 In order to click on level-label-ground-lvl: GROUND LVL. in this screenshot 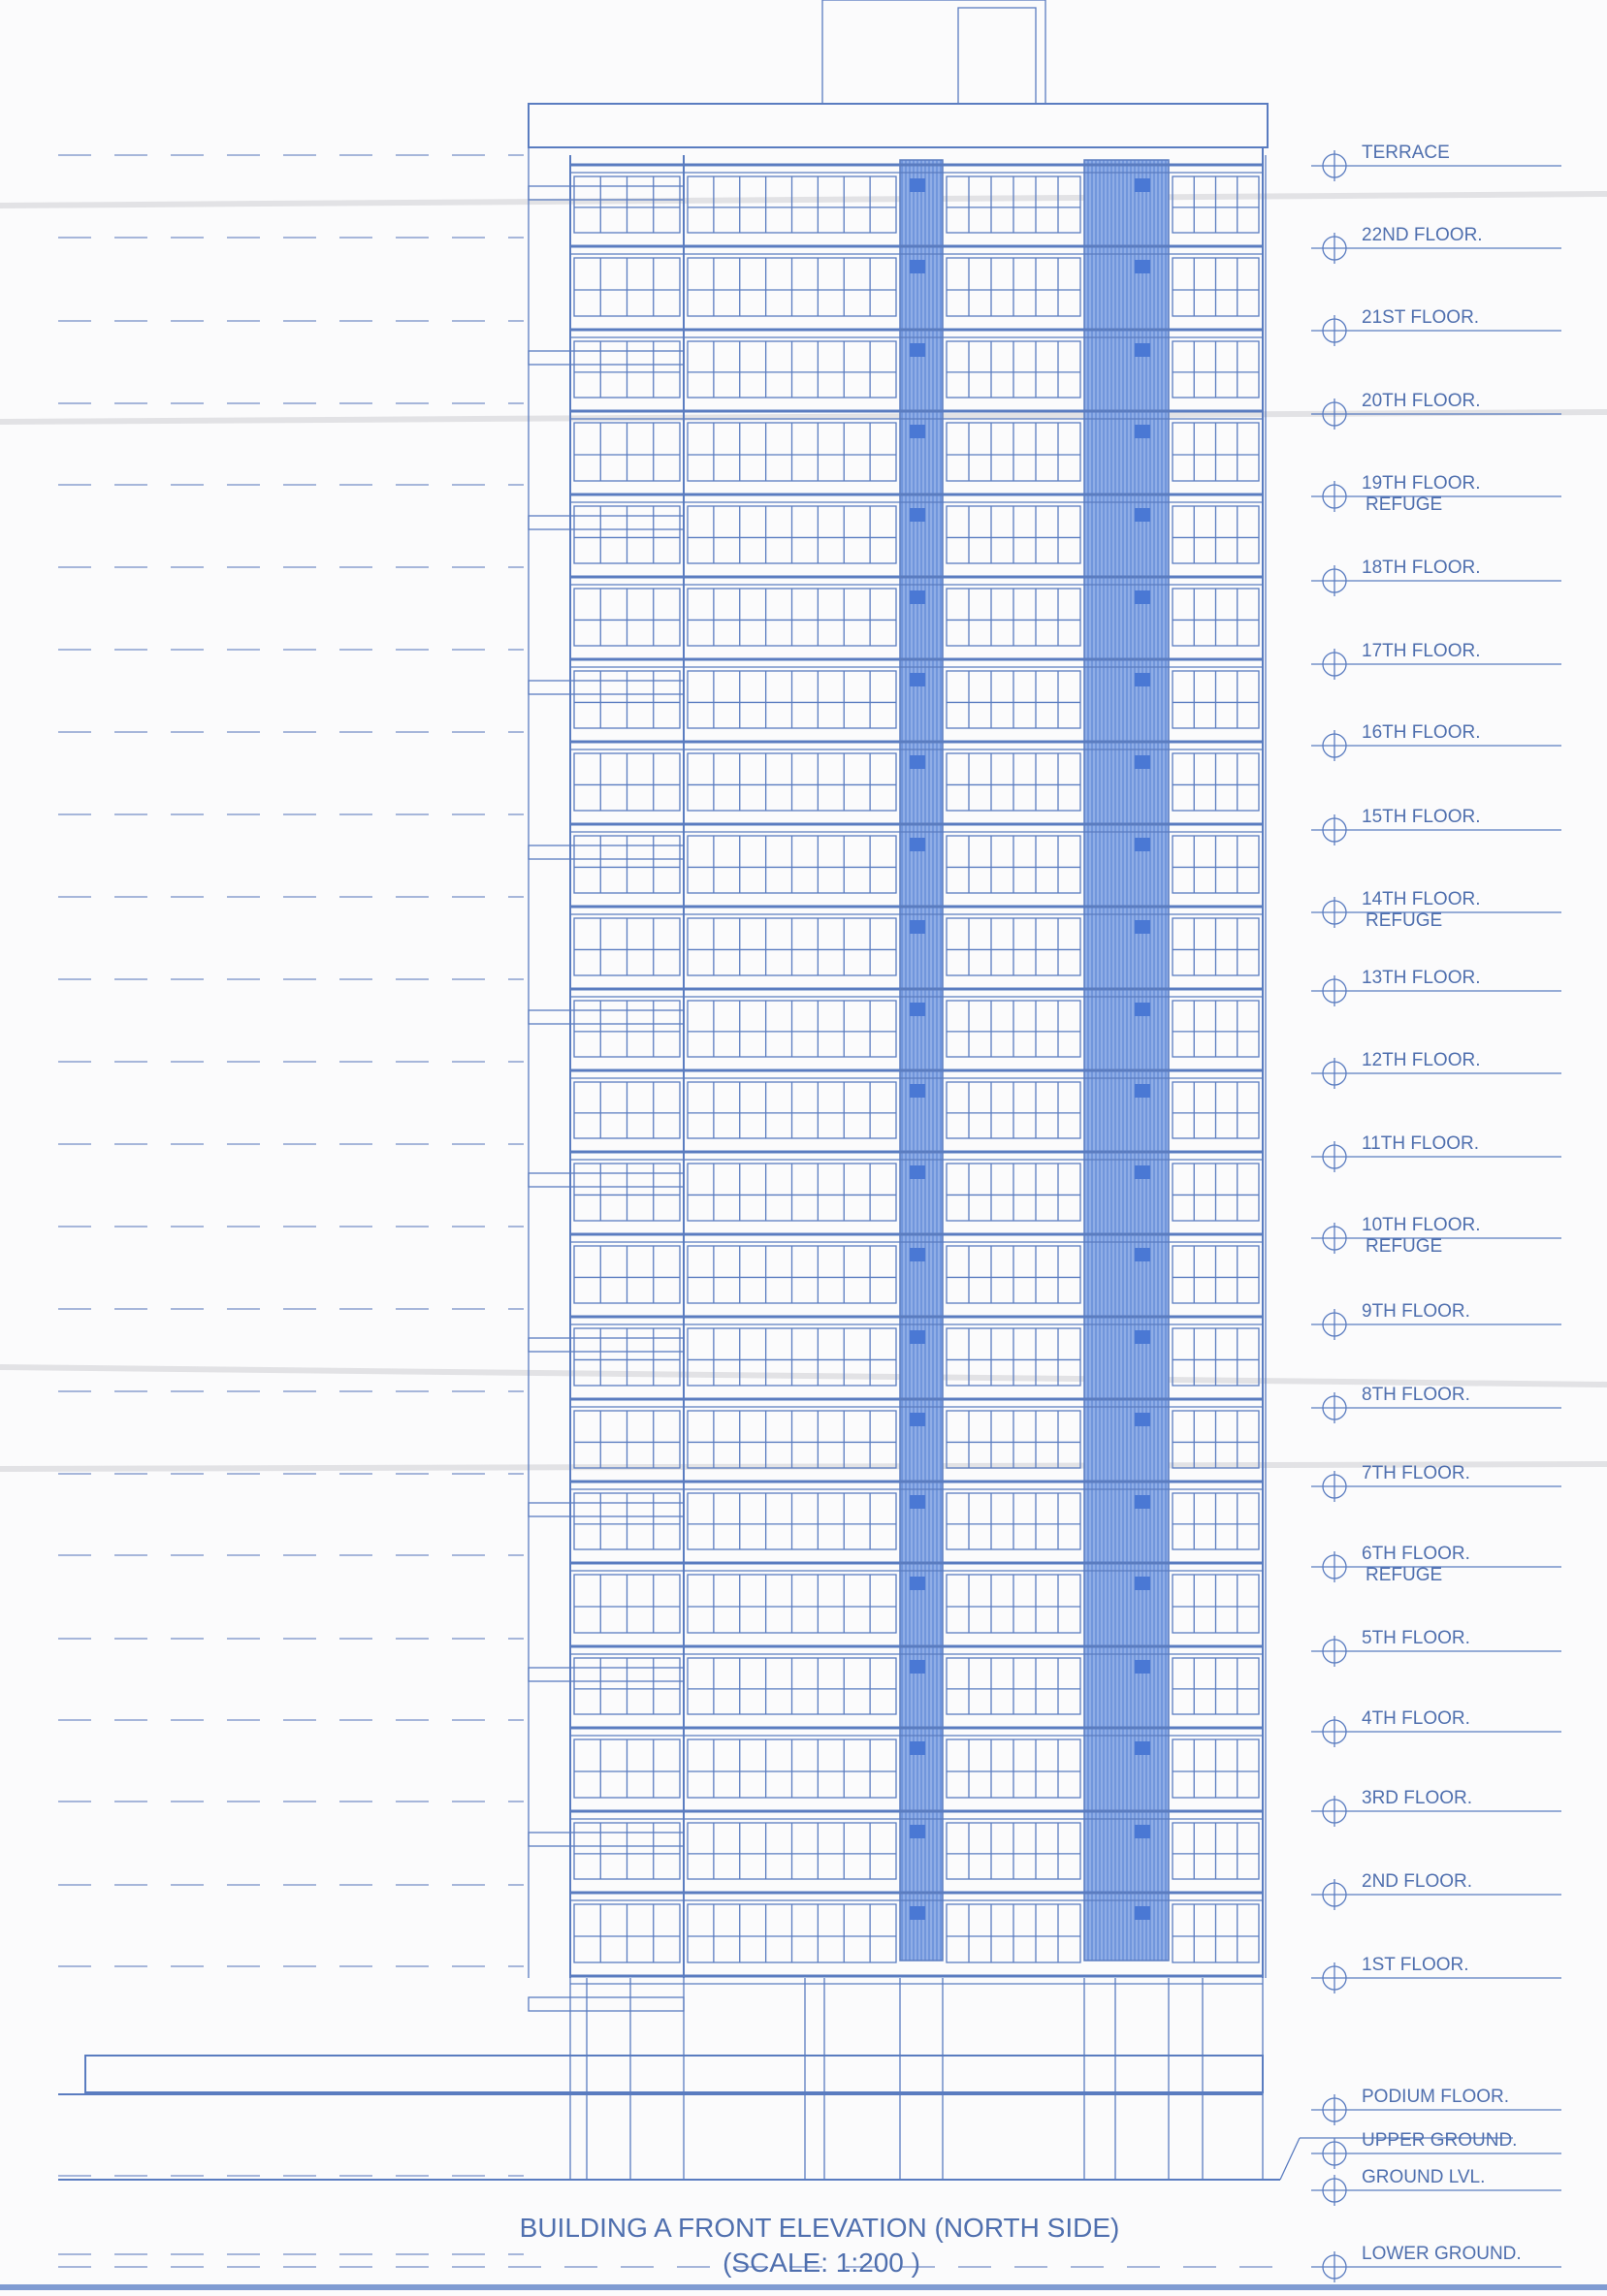, I will do `click(1423, 2177)`.